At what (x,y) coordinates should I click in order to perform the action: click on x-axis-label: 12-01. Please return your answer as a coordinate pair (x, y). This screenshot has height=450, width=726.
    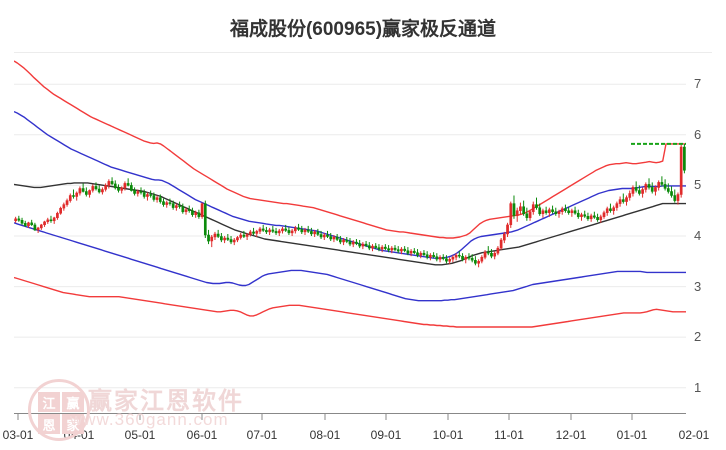
    Looking at the image, I should click on (571, 435).